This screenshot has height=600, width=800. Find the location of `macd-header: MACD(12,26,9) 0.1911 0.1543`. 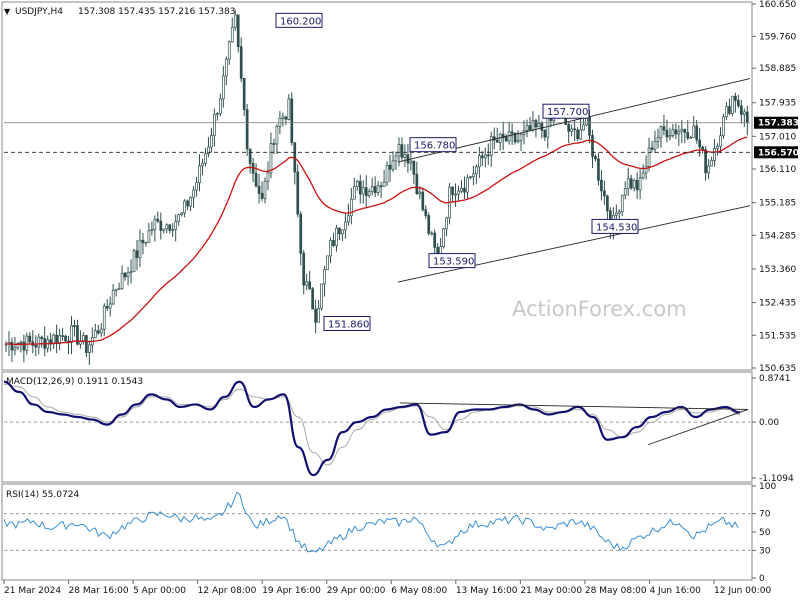

macd-header: MACD(12,26,9) 0.1911 0.1543 is located at coordinates (74, 382).